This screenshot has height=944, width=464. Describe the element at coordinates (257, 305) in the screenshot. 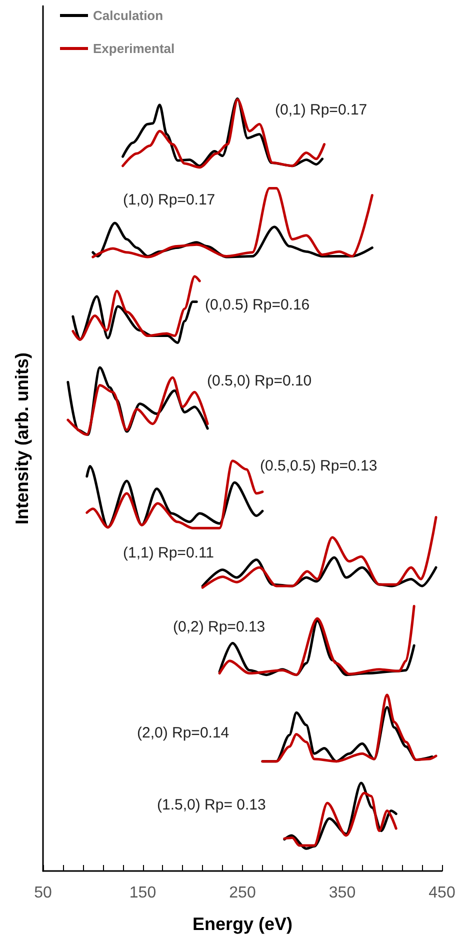

I see `annotation: (0,0.5) Rp=0.16` at that location.